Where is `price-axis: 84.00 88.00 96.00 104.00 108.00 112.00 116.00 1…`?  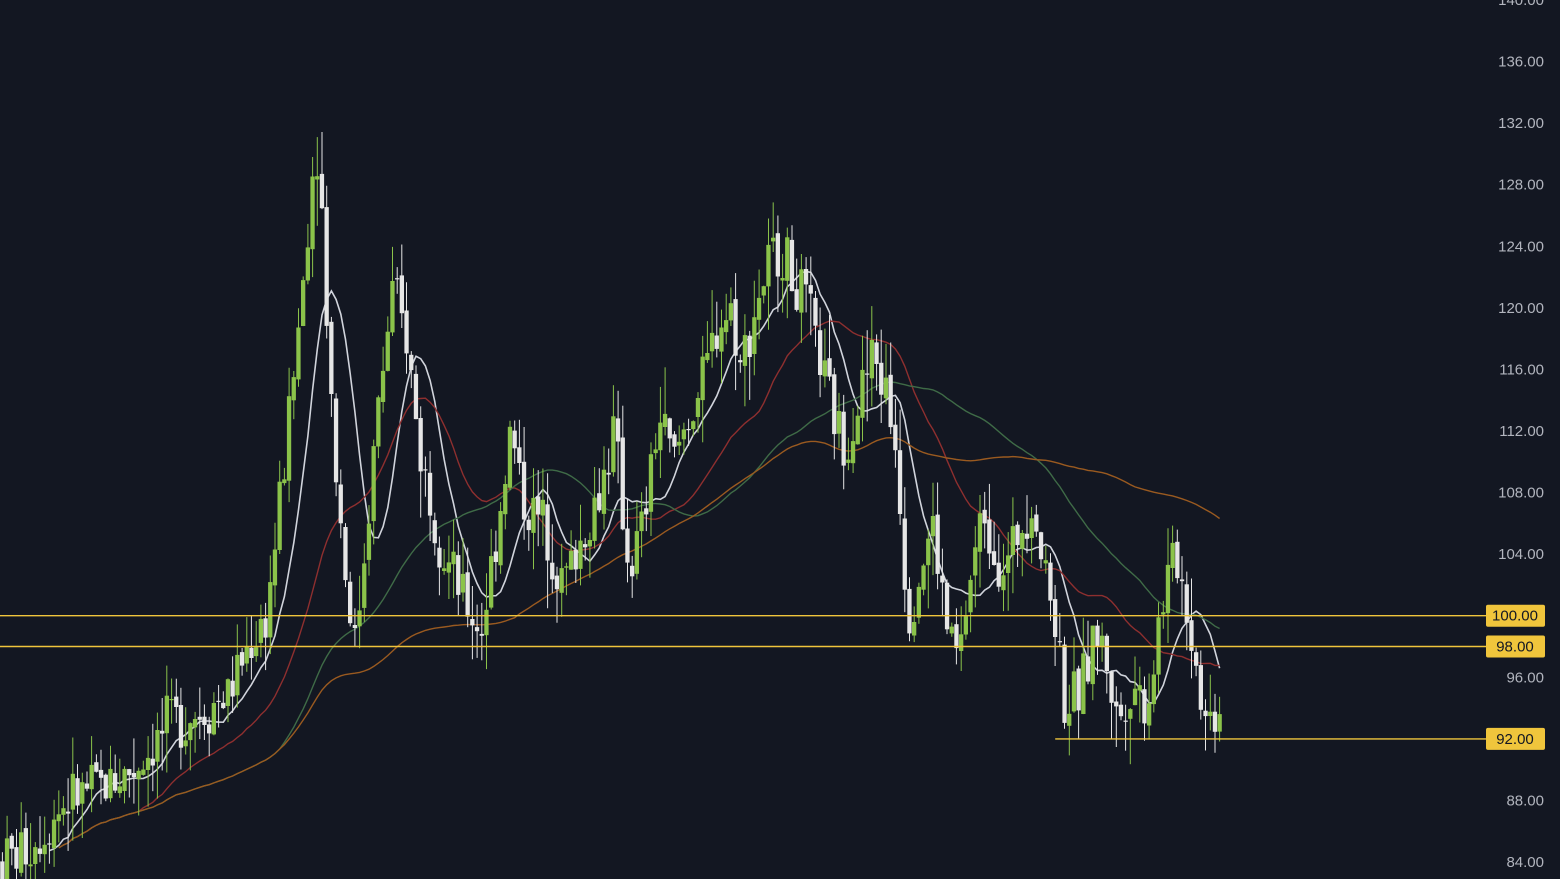
price-axis: 84.00 88.00 96.00 104.00 108.00 112.00 116.00 1… is located at coordinates (1521, 435).